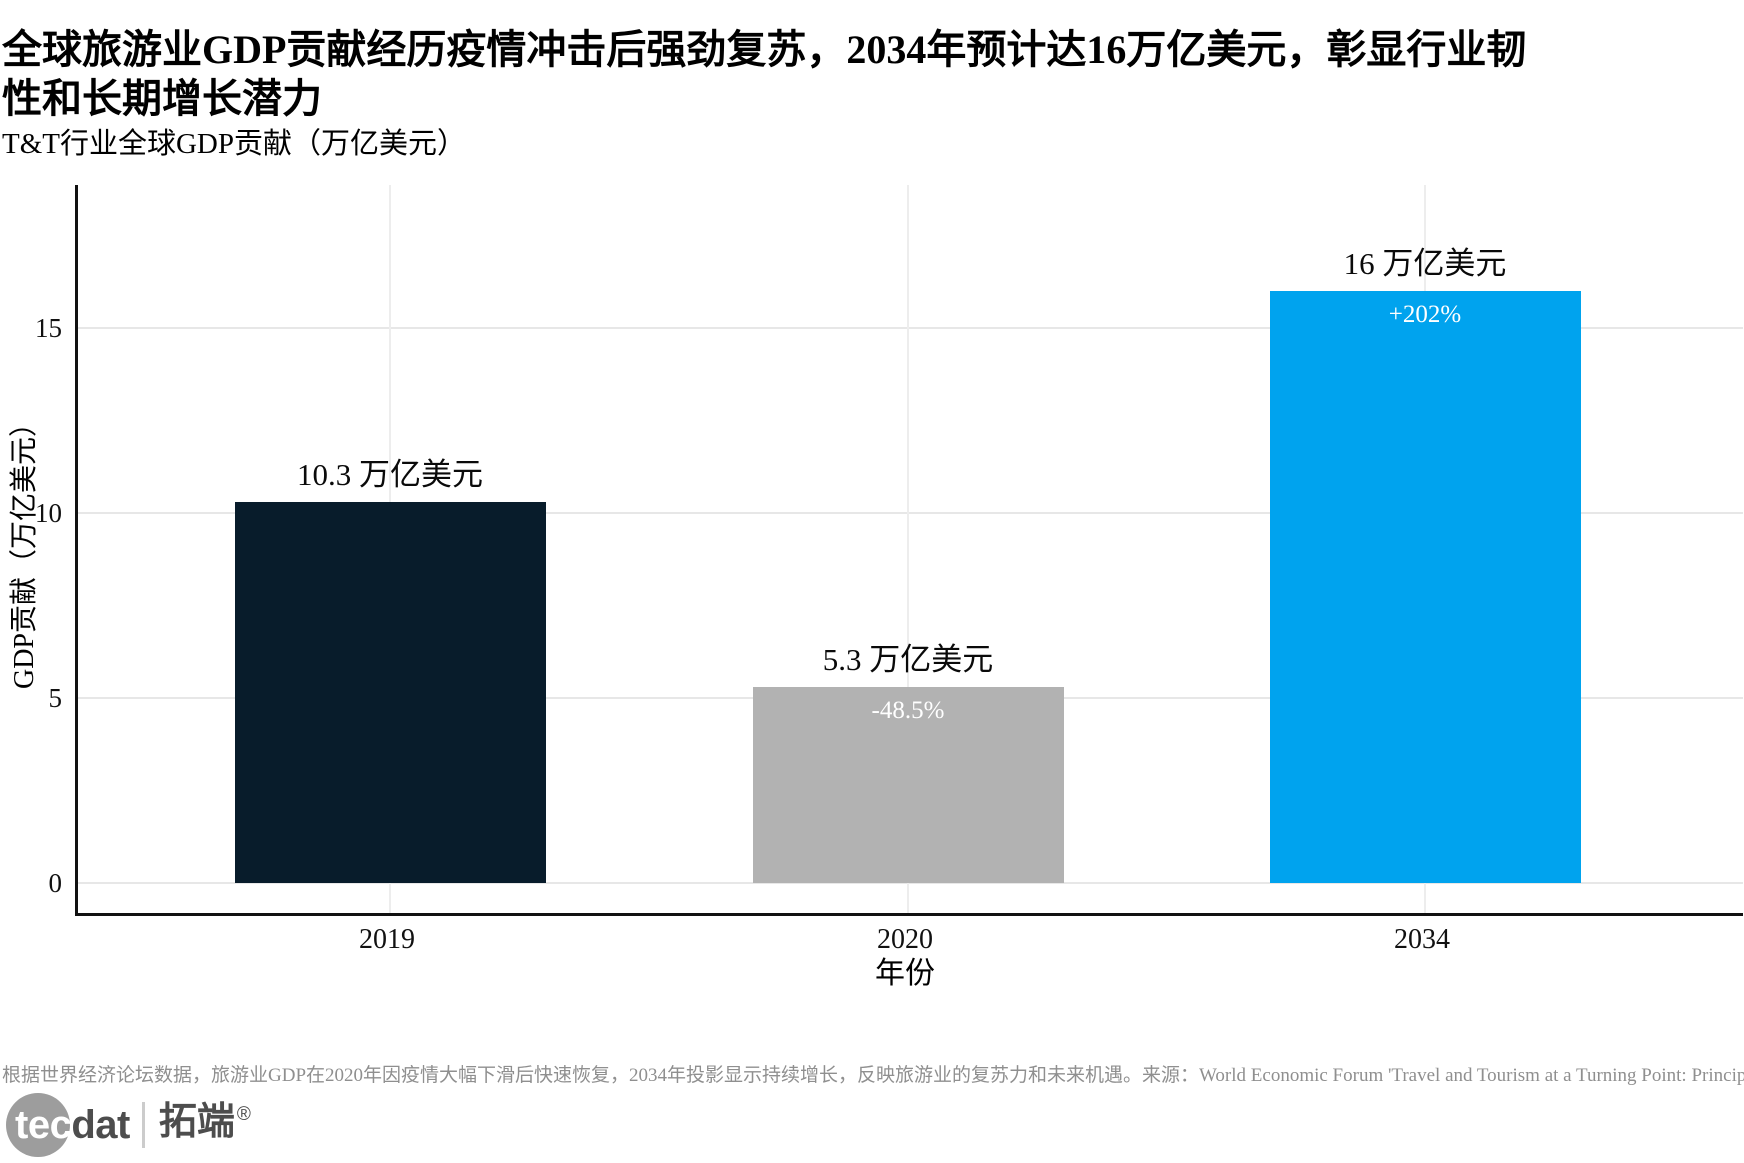 This screenshot has height=1163, width=1744. Describe the element at coordinates (1425, 314) in the screenshot. I see `bar-change-label-2034: +202%` at that location.